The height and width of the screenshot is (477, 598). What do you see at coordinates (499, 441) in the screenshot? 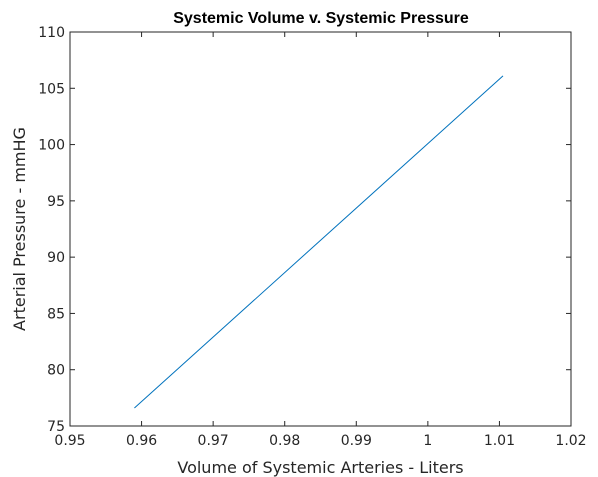
I see `x-tick-label: 1.01` at bounding box center [499, 441].